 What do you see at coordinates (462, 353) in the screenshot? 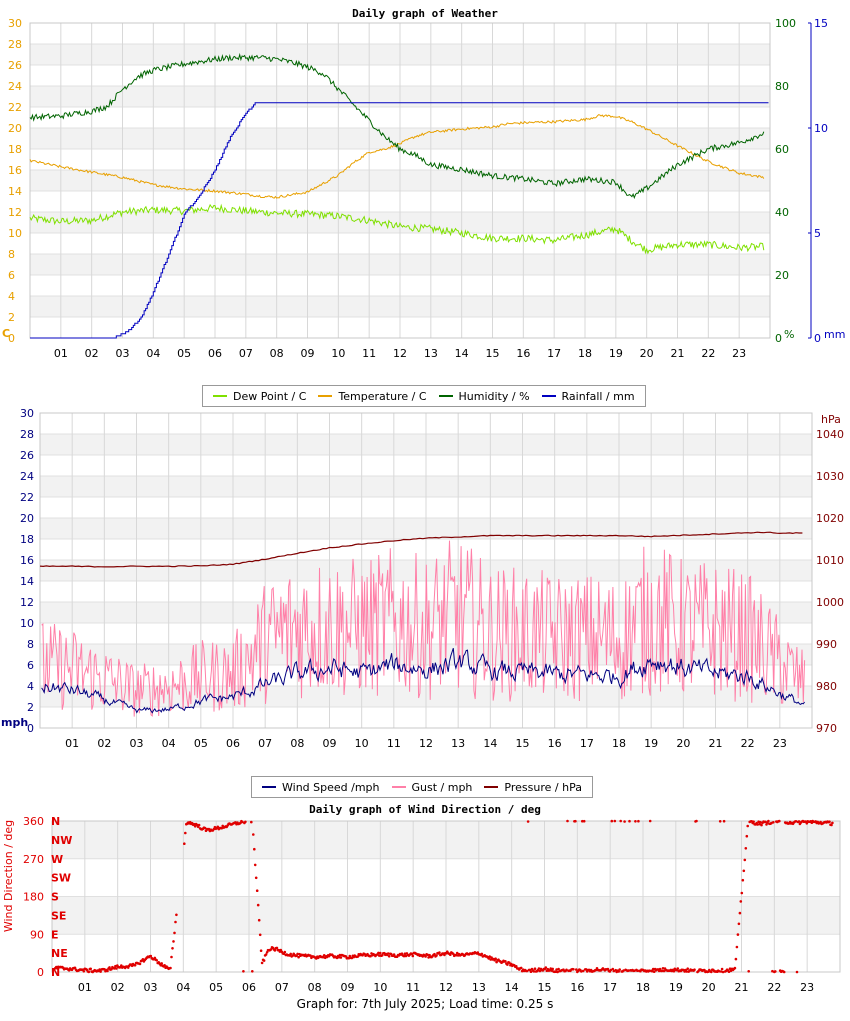
I see `weather-x-tick-label: 14` at bounding box center [462, 353].